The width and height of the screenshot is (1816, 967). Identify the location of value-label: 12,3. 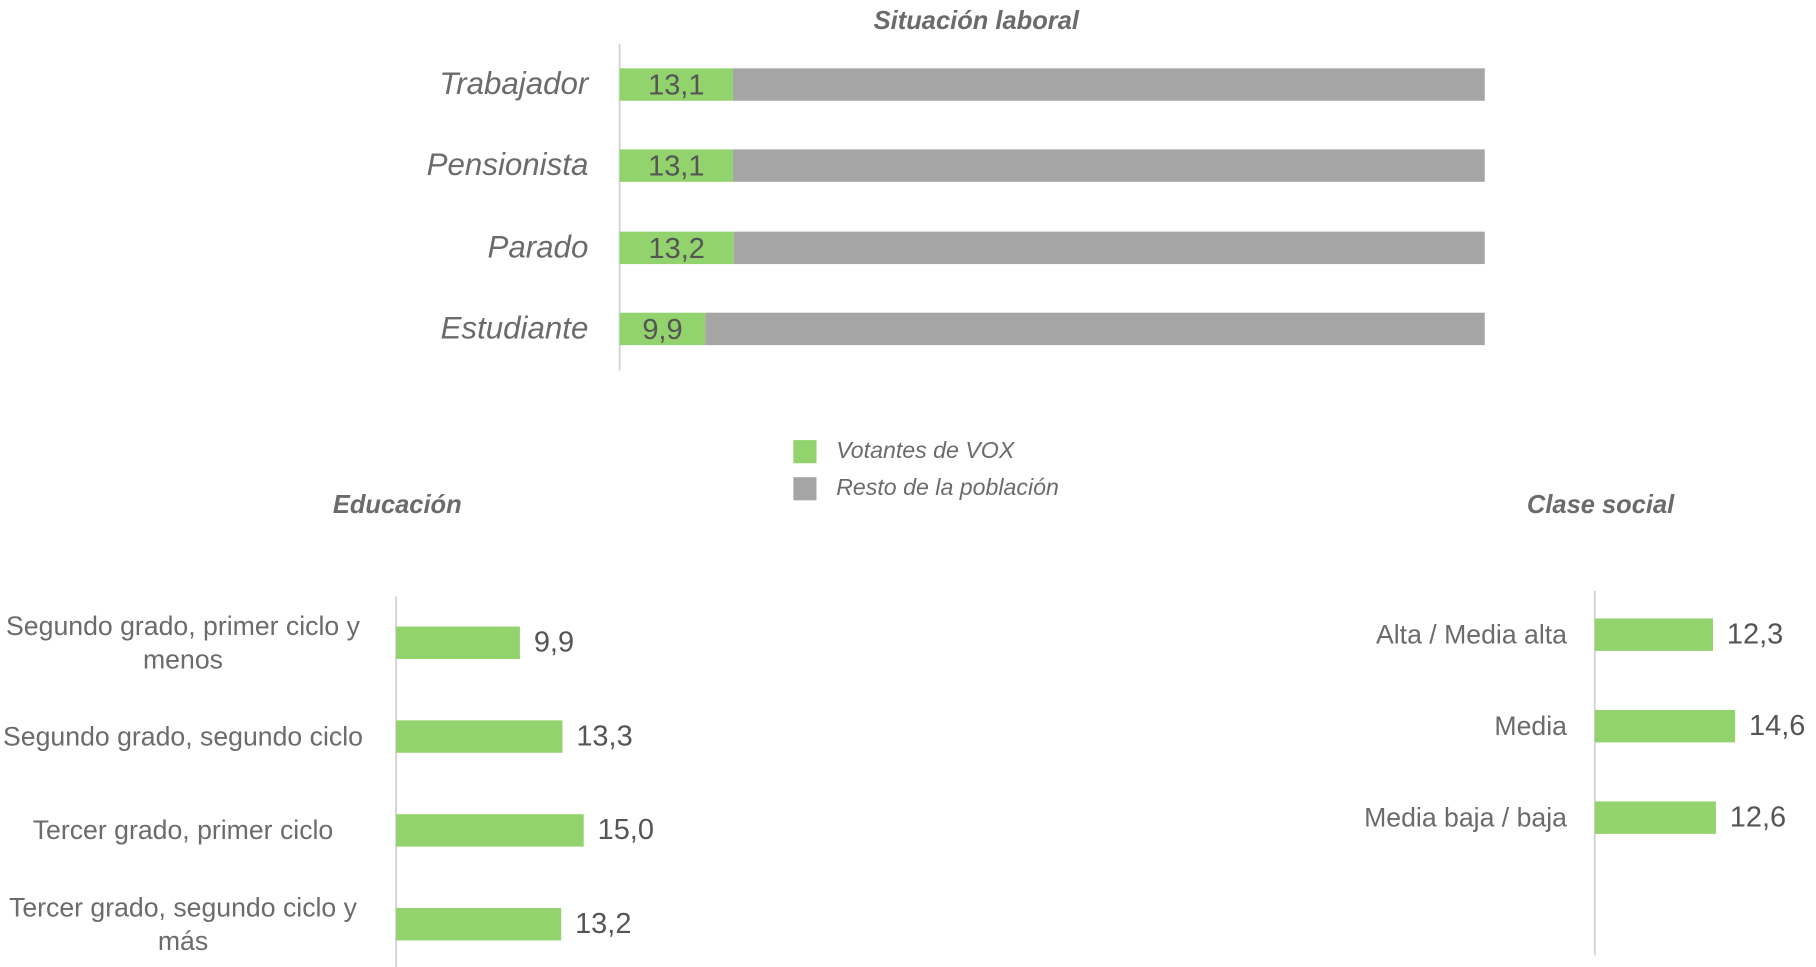
(1755, 634).